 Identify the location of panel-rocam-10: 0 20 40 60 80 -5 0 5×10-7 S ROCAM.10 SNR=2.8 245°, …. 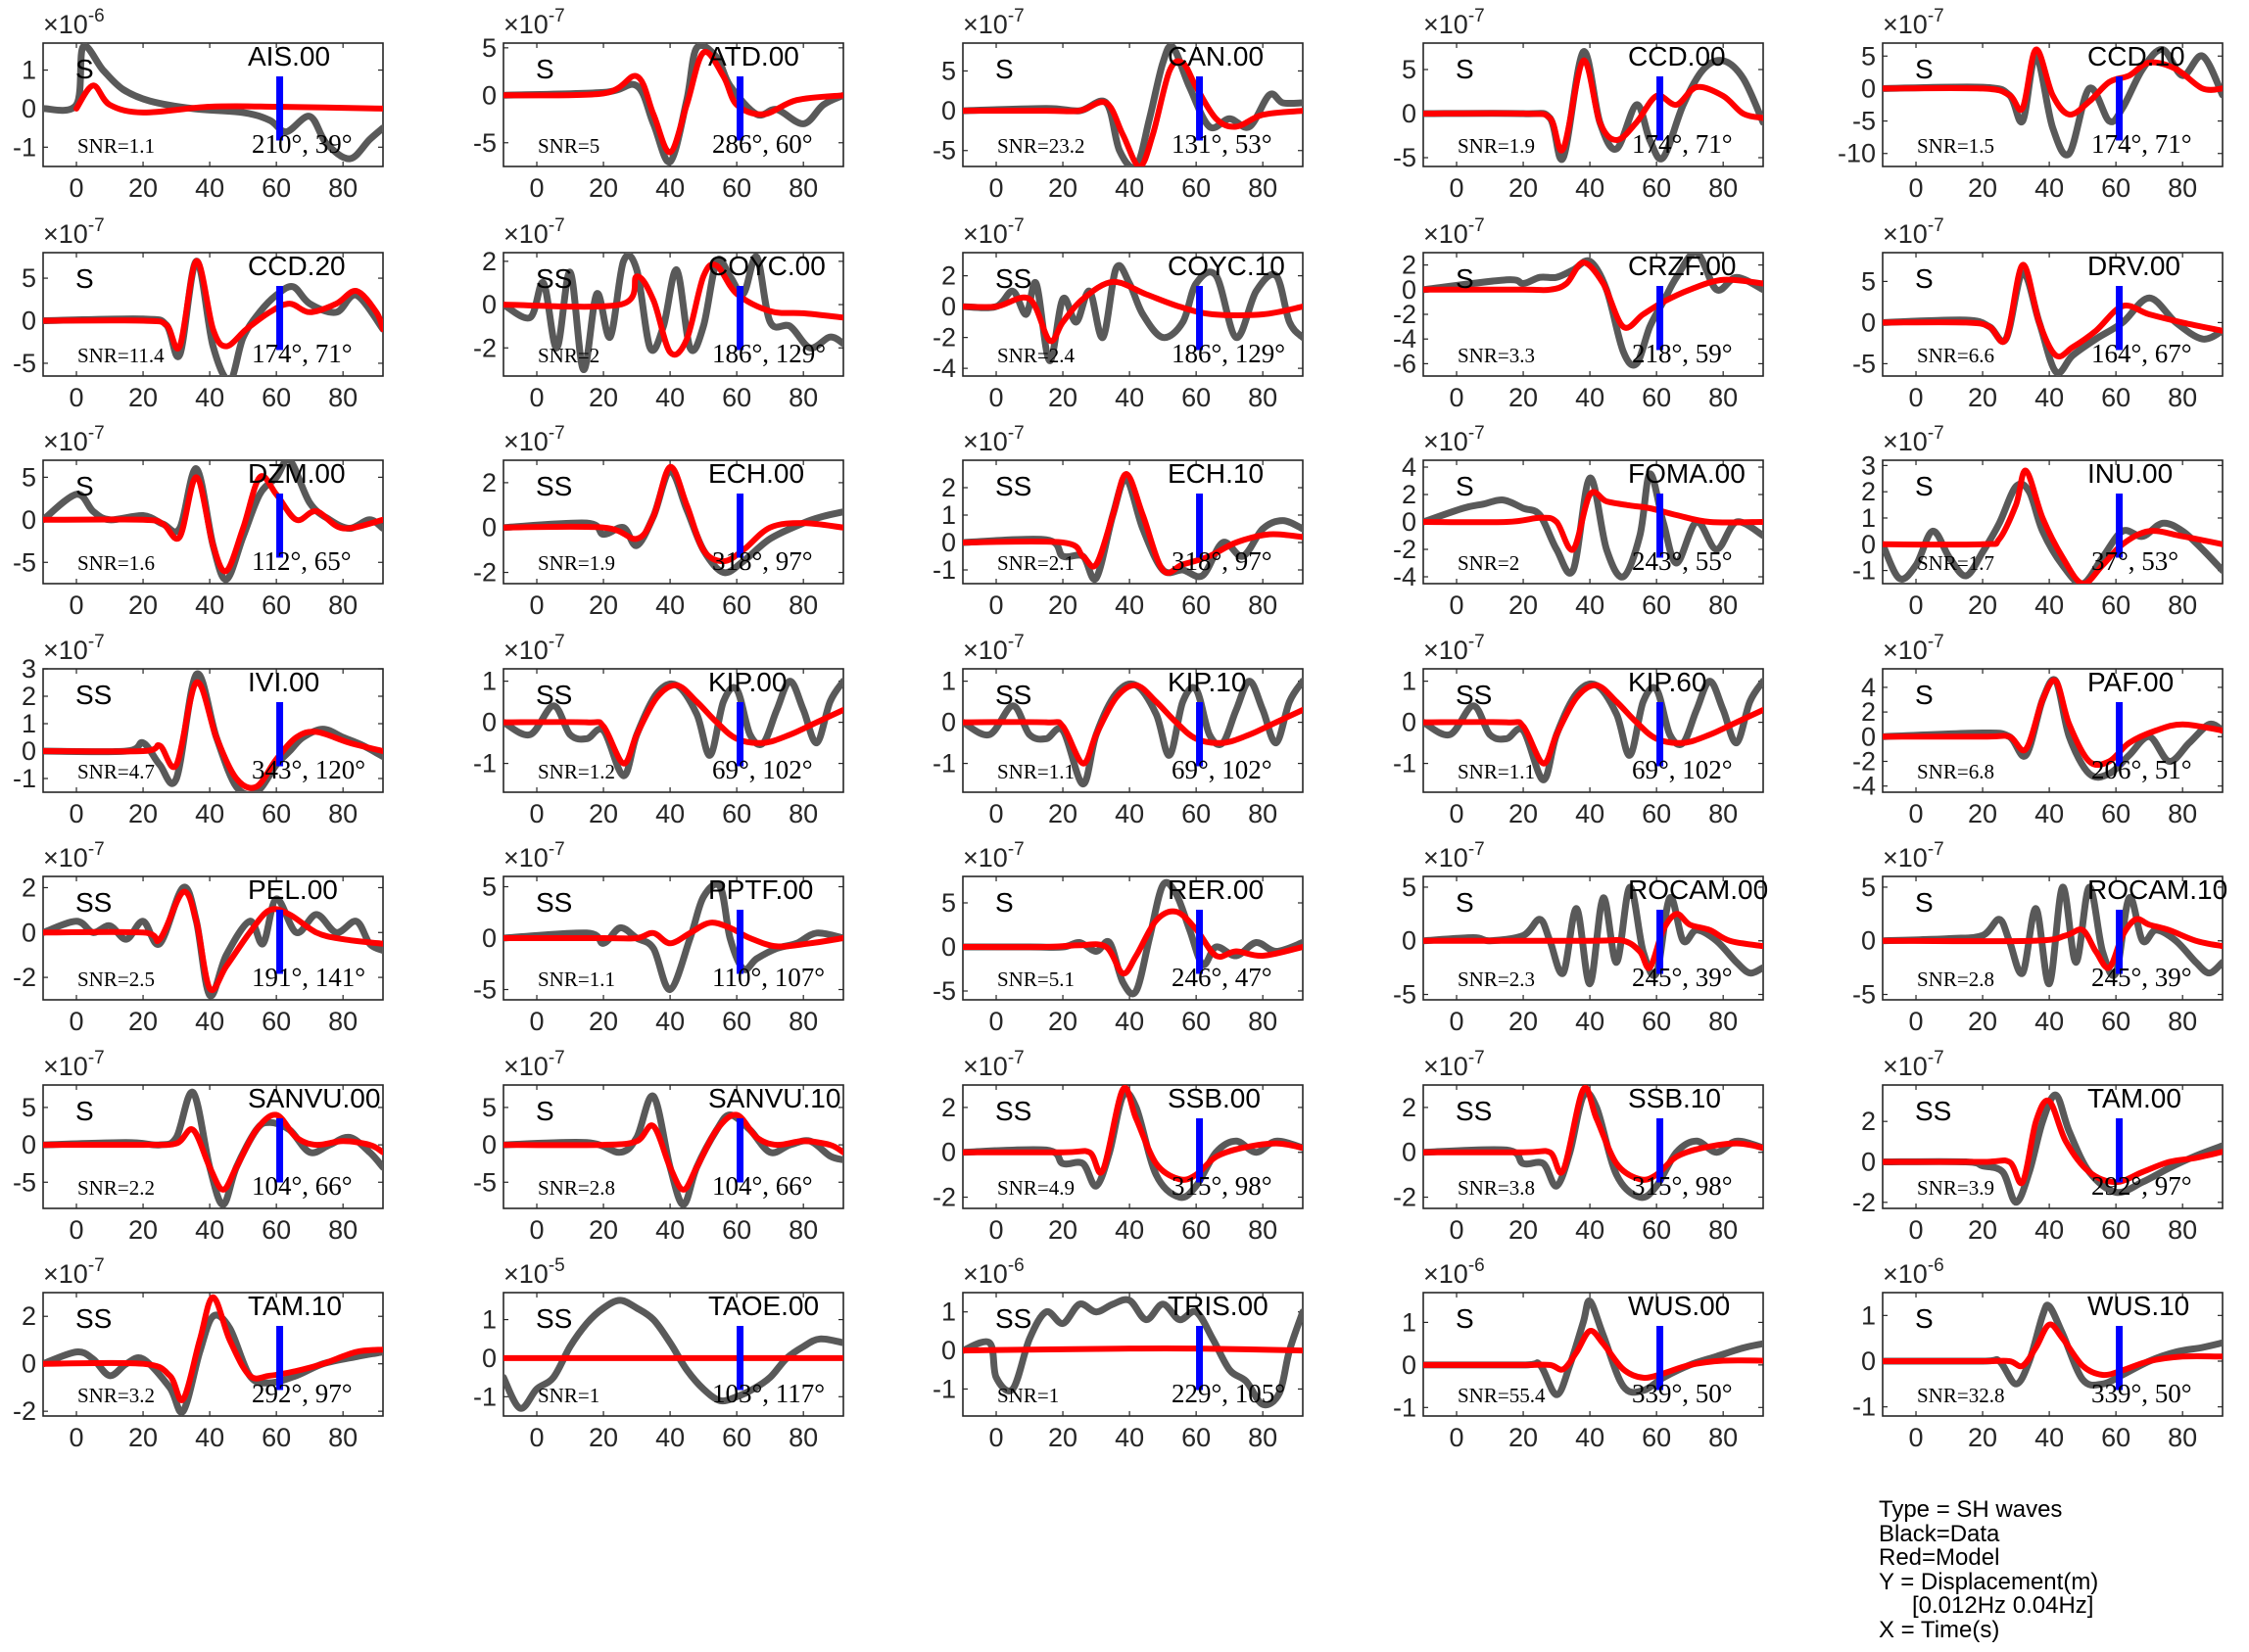
(2040, 937).